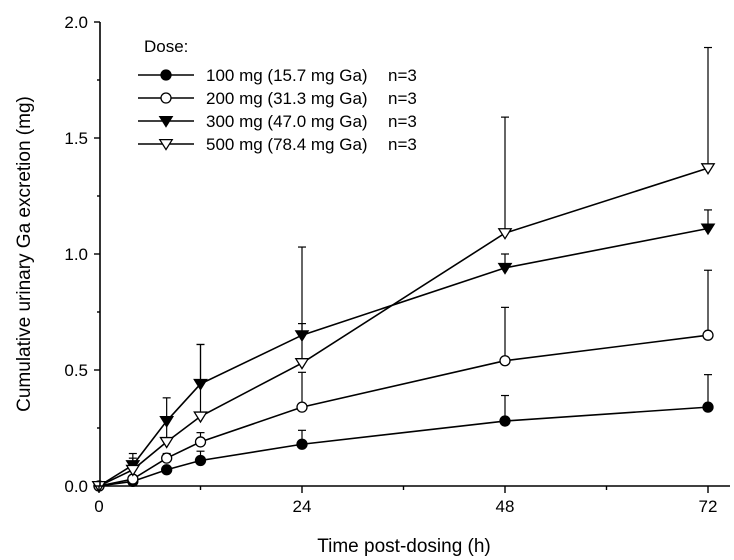  Describe the element at coordinates (505, 506) in the screenshot. I see `x-tick-label: 48` at that location.